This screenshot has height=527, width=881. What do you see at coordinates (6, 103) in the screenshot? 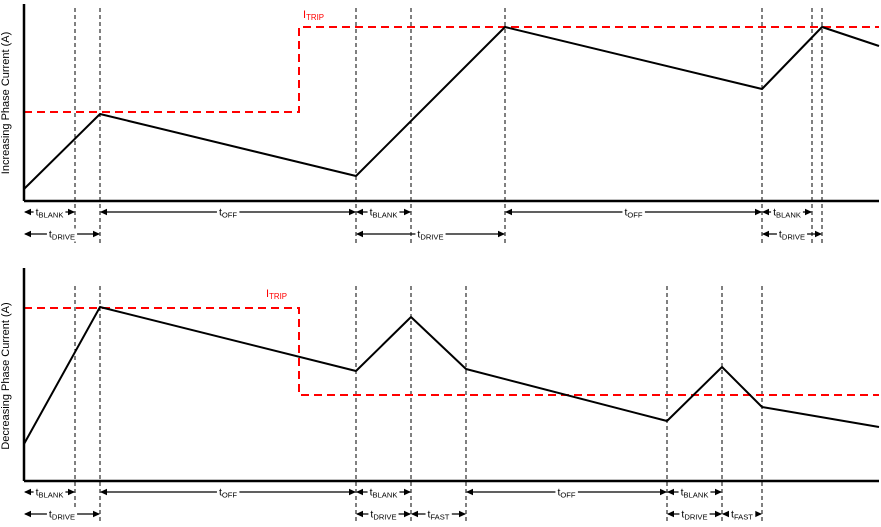
I see `y-axis-label: Increasing Phase Current (A)` at bounding box center [6, 103].